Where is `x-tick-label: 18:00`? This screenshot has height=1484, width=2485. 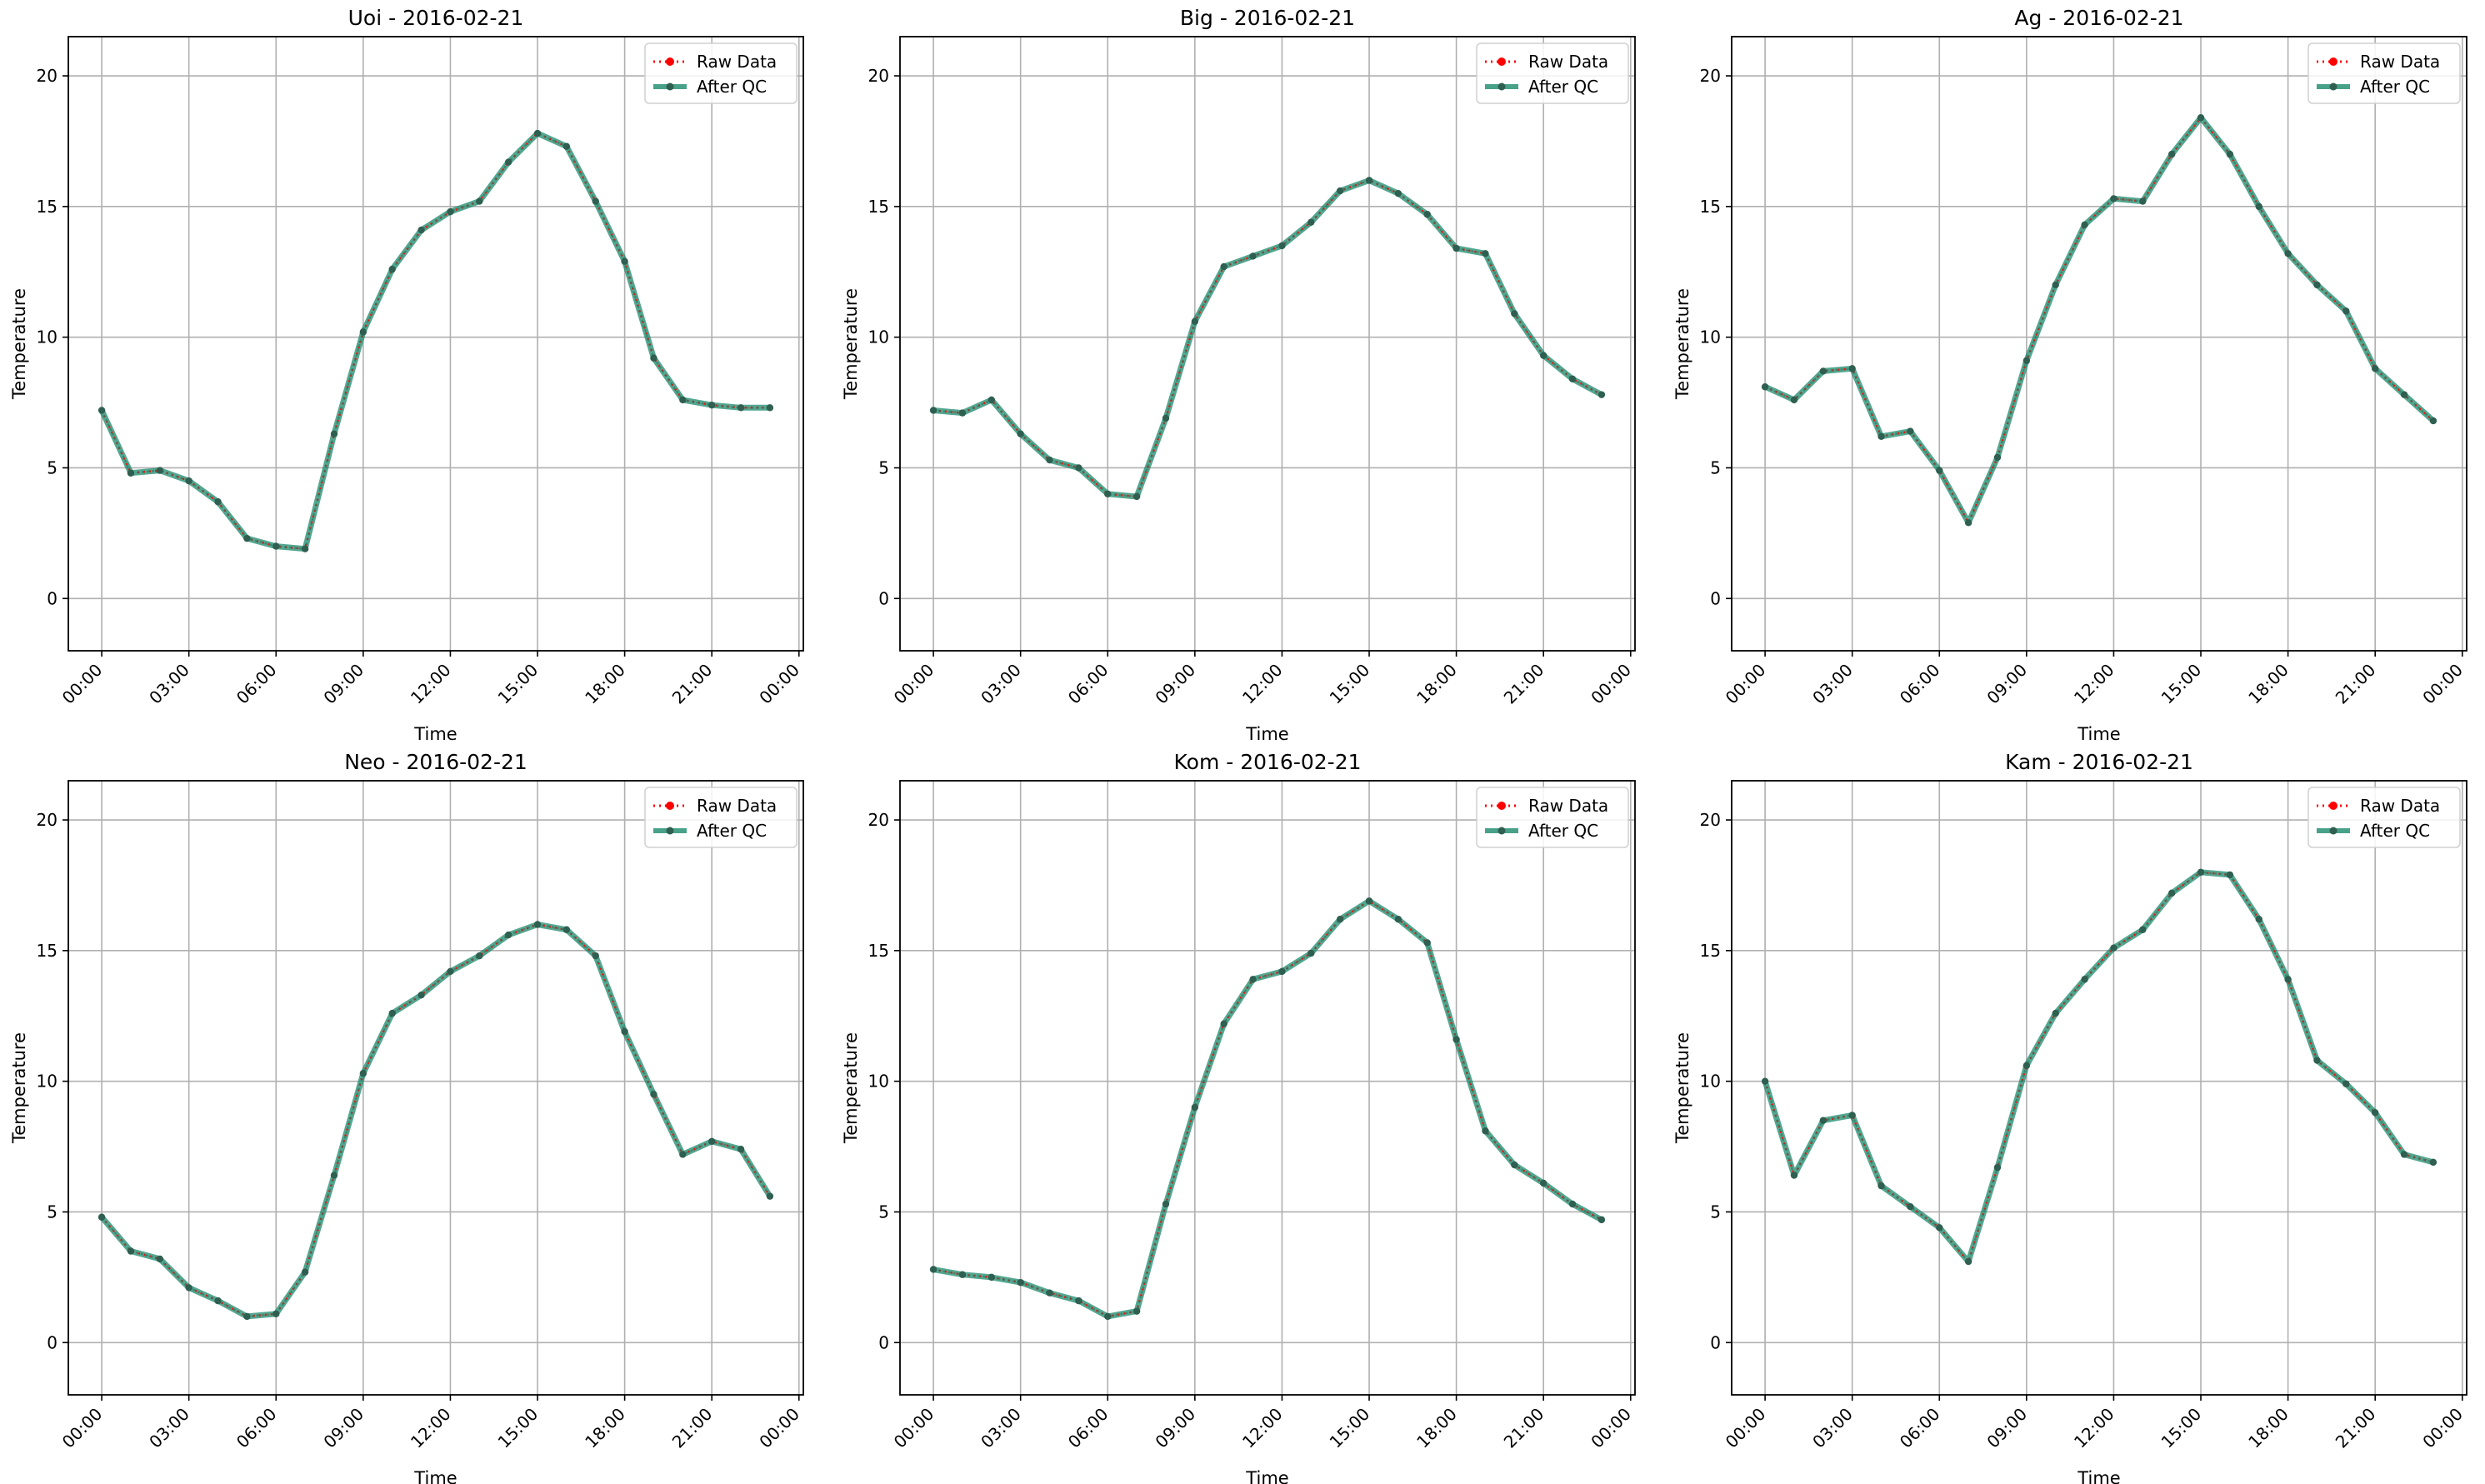 x-tick-label: 18:00 is located at coordinates (605, 684).